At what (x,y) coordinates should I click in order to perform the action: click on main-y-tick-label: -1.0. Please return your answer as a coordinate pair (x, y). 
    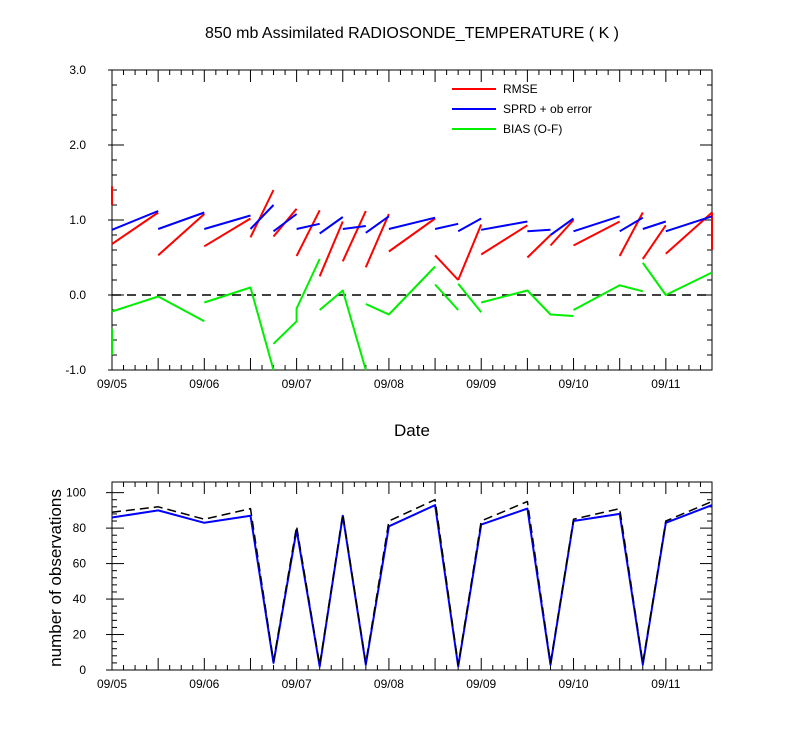
    Looking at the image, I should click on (75, 370).